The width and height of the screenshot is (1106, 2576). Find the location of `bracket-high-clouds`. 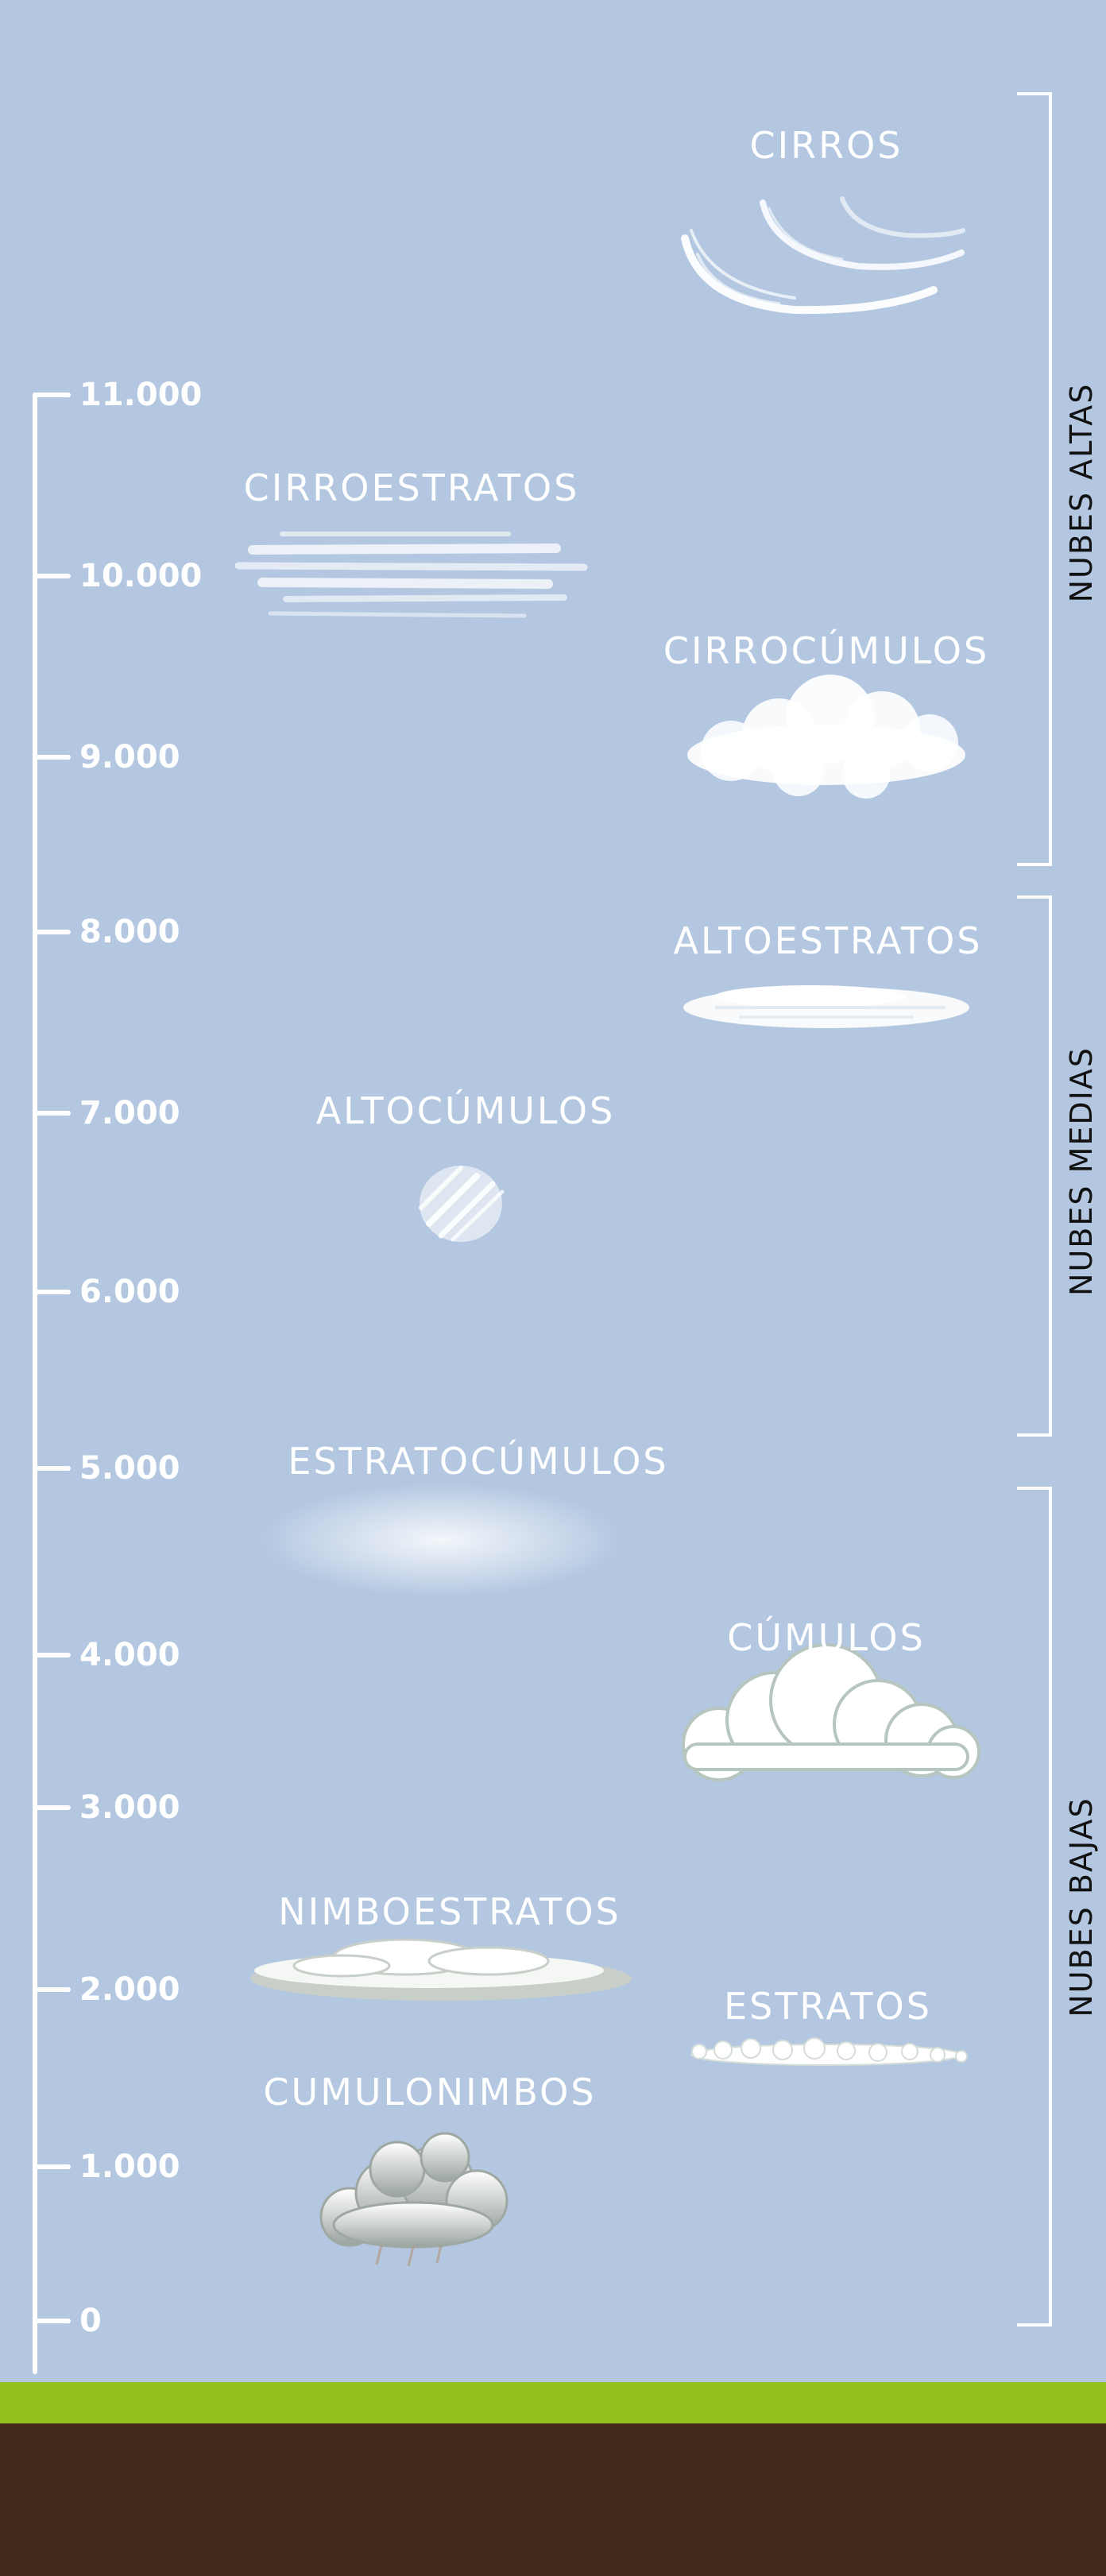

bracket-high-clouds is located at coordinates (1034, 479).